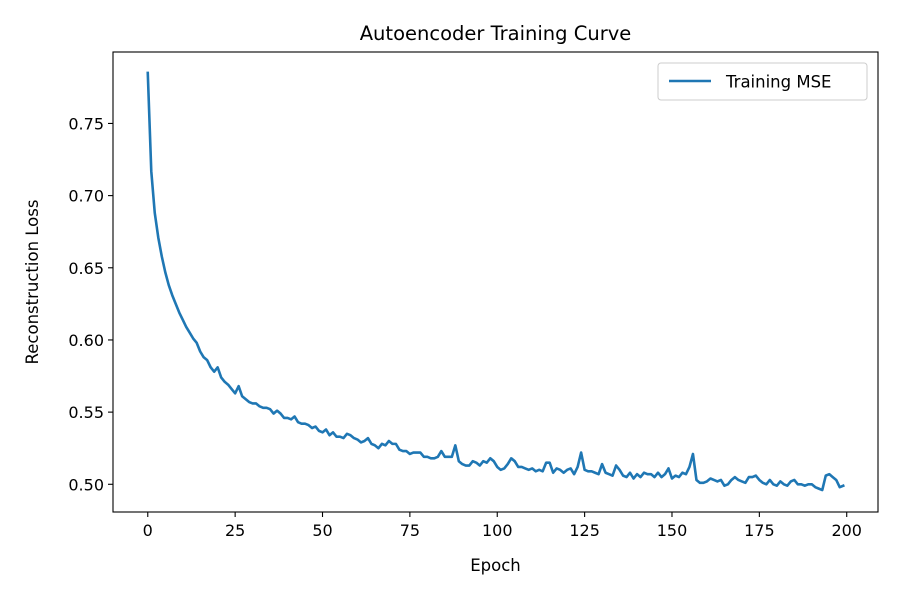  I want to click on x-tick-label: 75, so click(410, 530).